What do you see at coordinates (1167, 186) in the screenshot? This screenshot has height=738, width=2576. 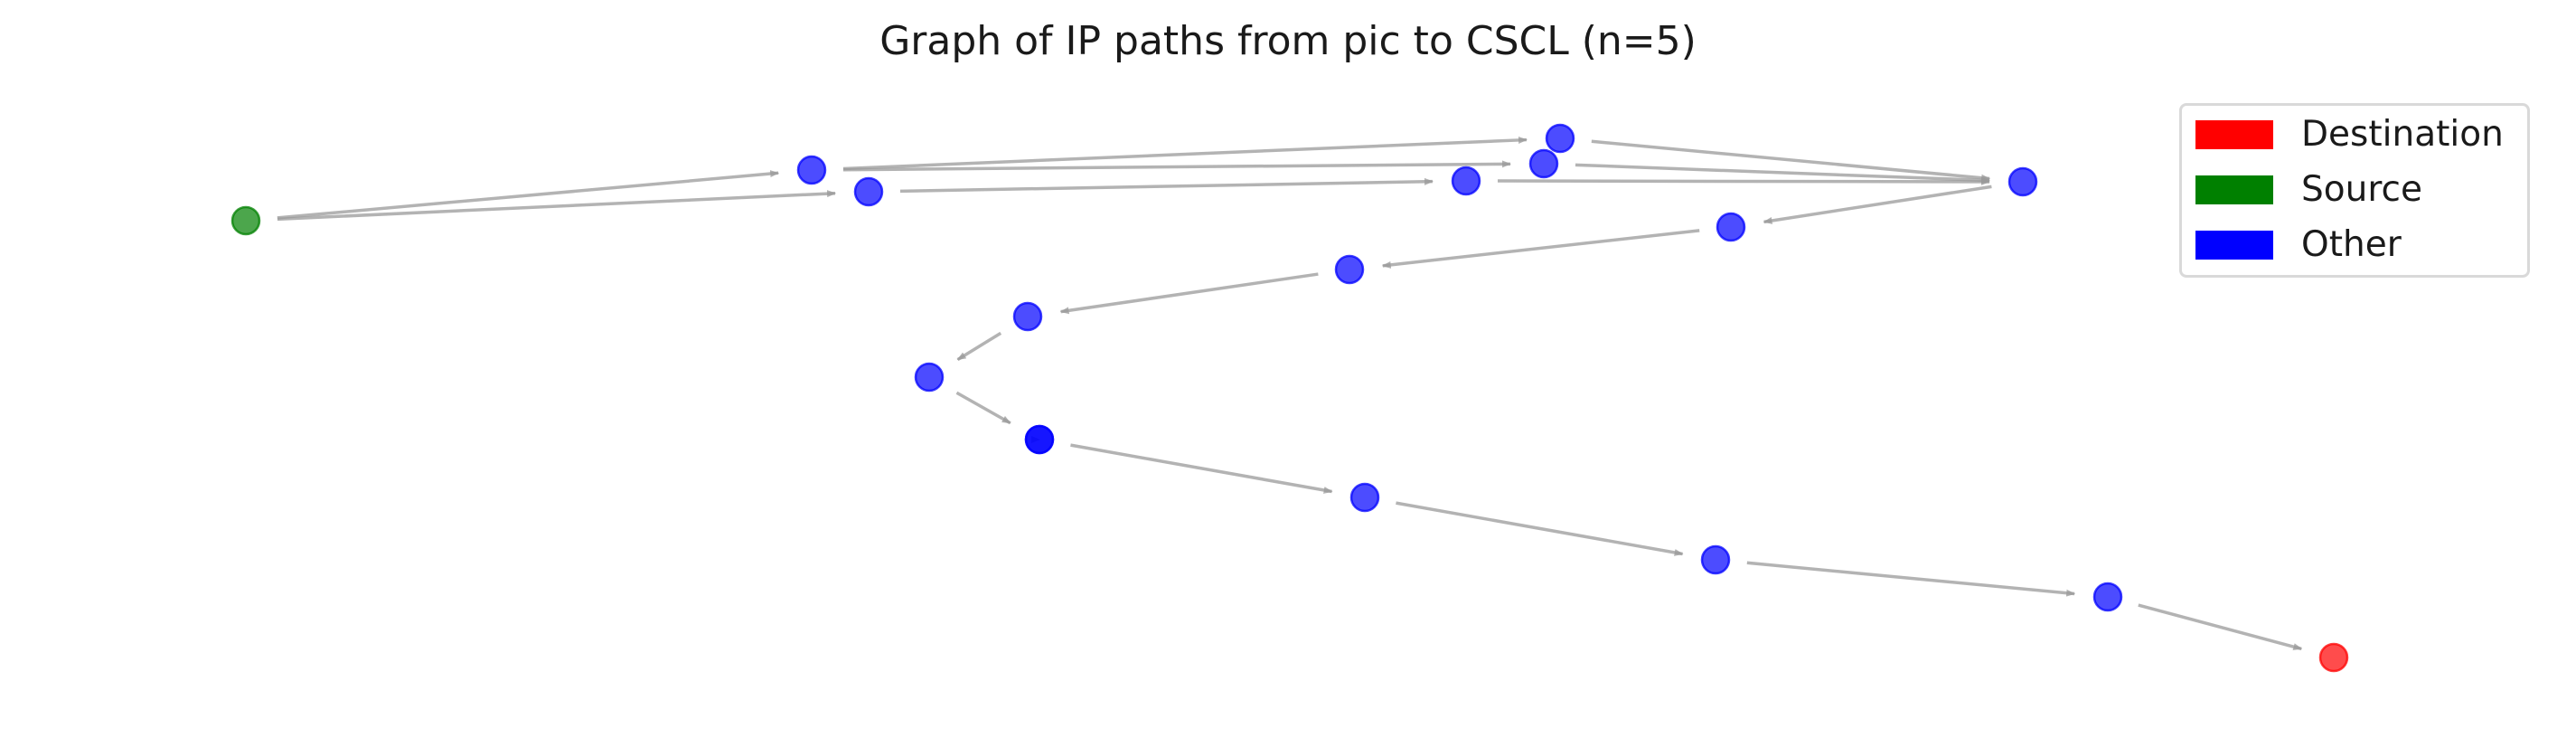 I see `edge-n2-to-n5` at bounding box center [1167, 186].